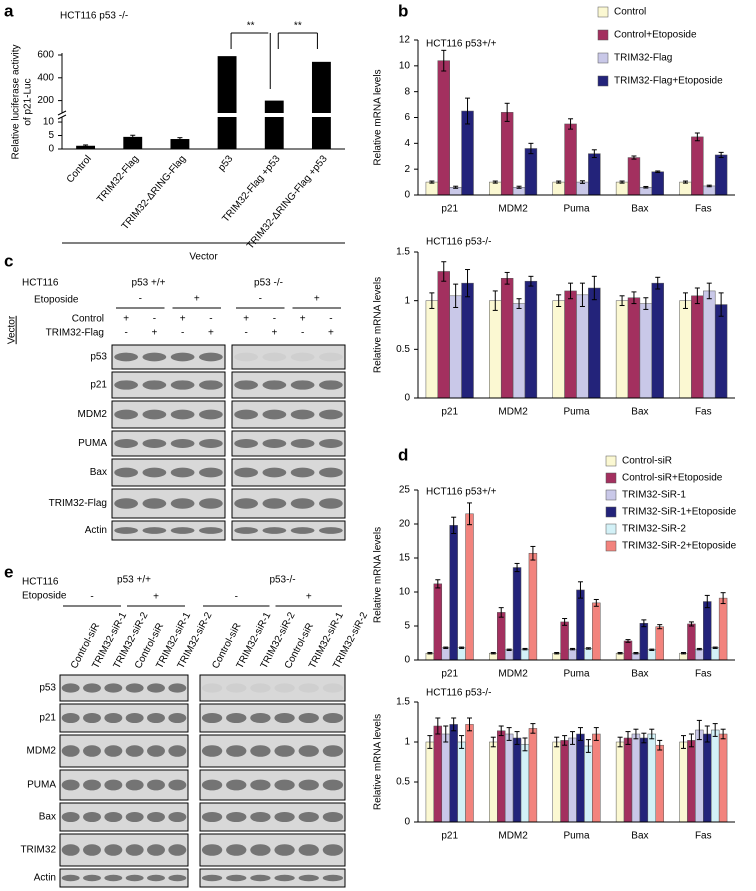 This screenshot has height=891, width=756. What do you see at coordinates (93, 414) in the screenshot?
I see `blot-row-label: MDM2` at bounding box center [93, 414].